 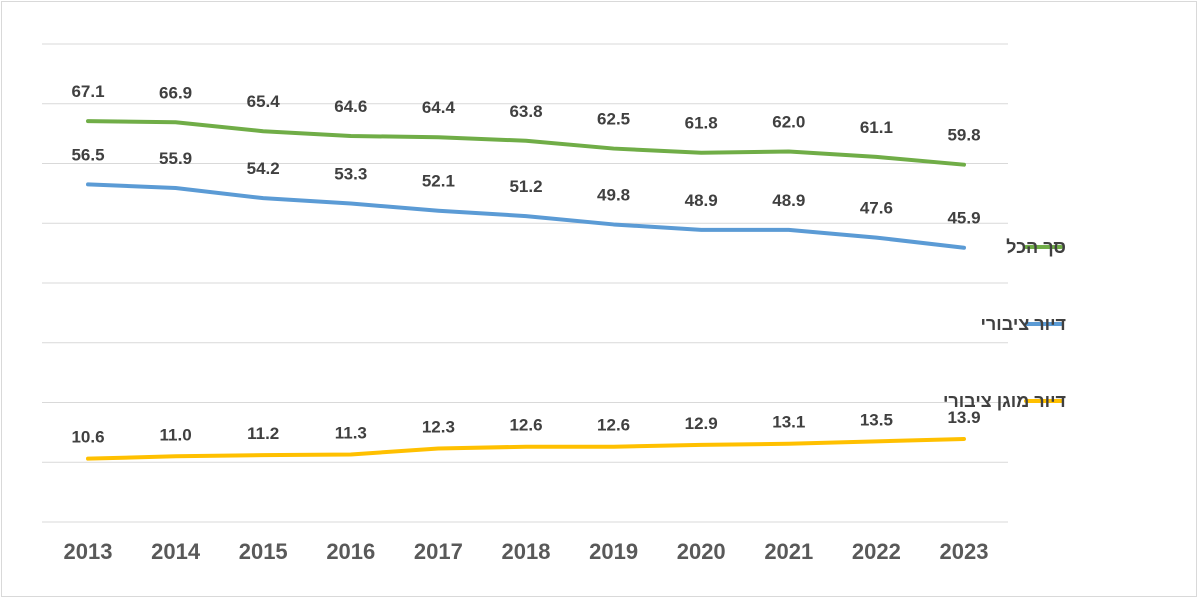 What do you see at coordinates (701, 123) in the screenshot?
I see `data-label: 61.8` at bounding box center [701, 123].